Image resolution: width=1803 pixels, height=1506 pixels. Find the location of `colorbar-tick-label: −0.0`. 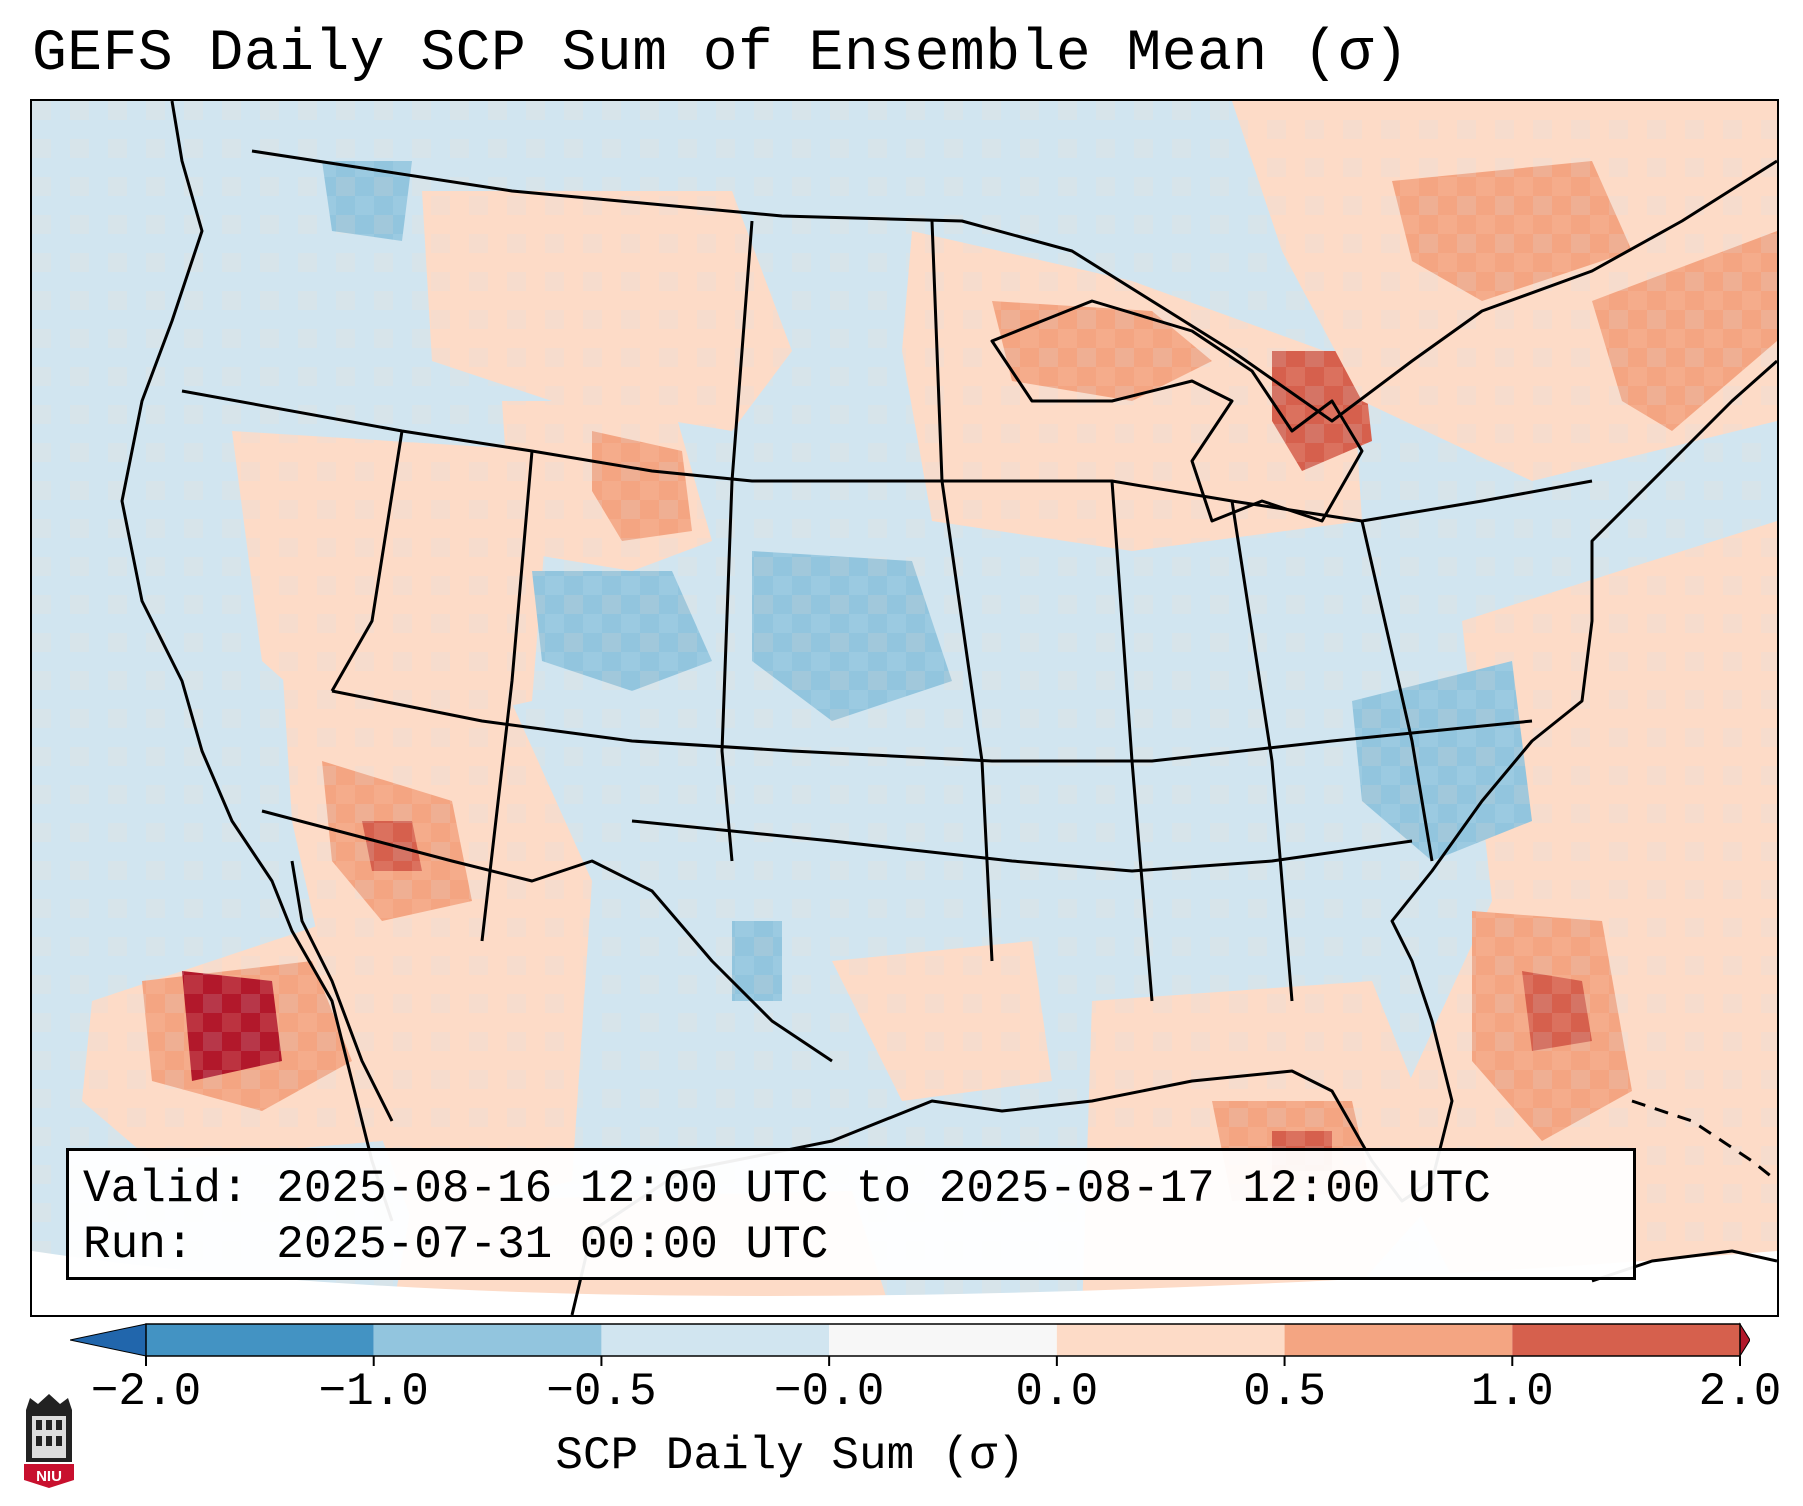

colorbar-tick-label: −0.0 is located at coordinates (829, 1392).